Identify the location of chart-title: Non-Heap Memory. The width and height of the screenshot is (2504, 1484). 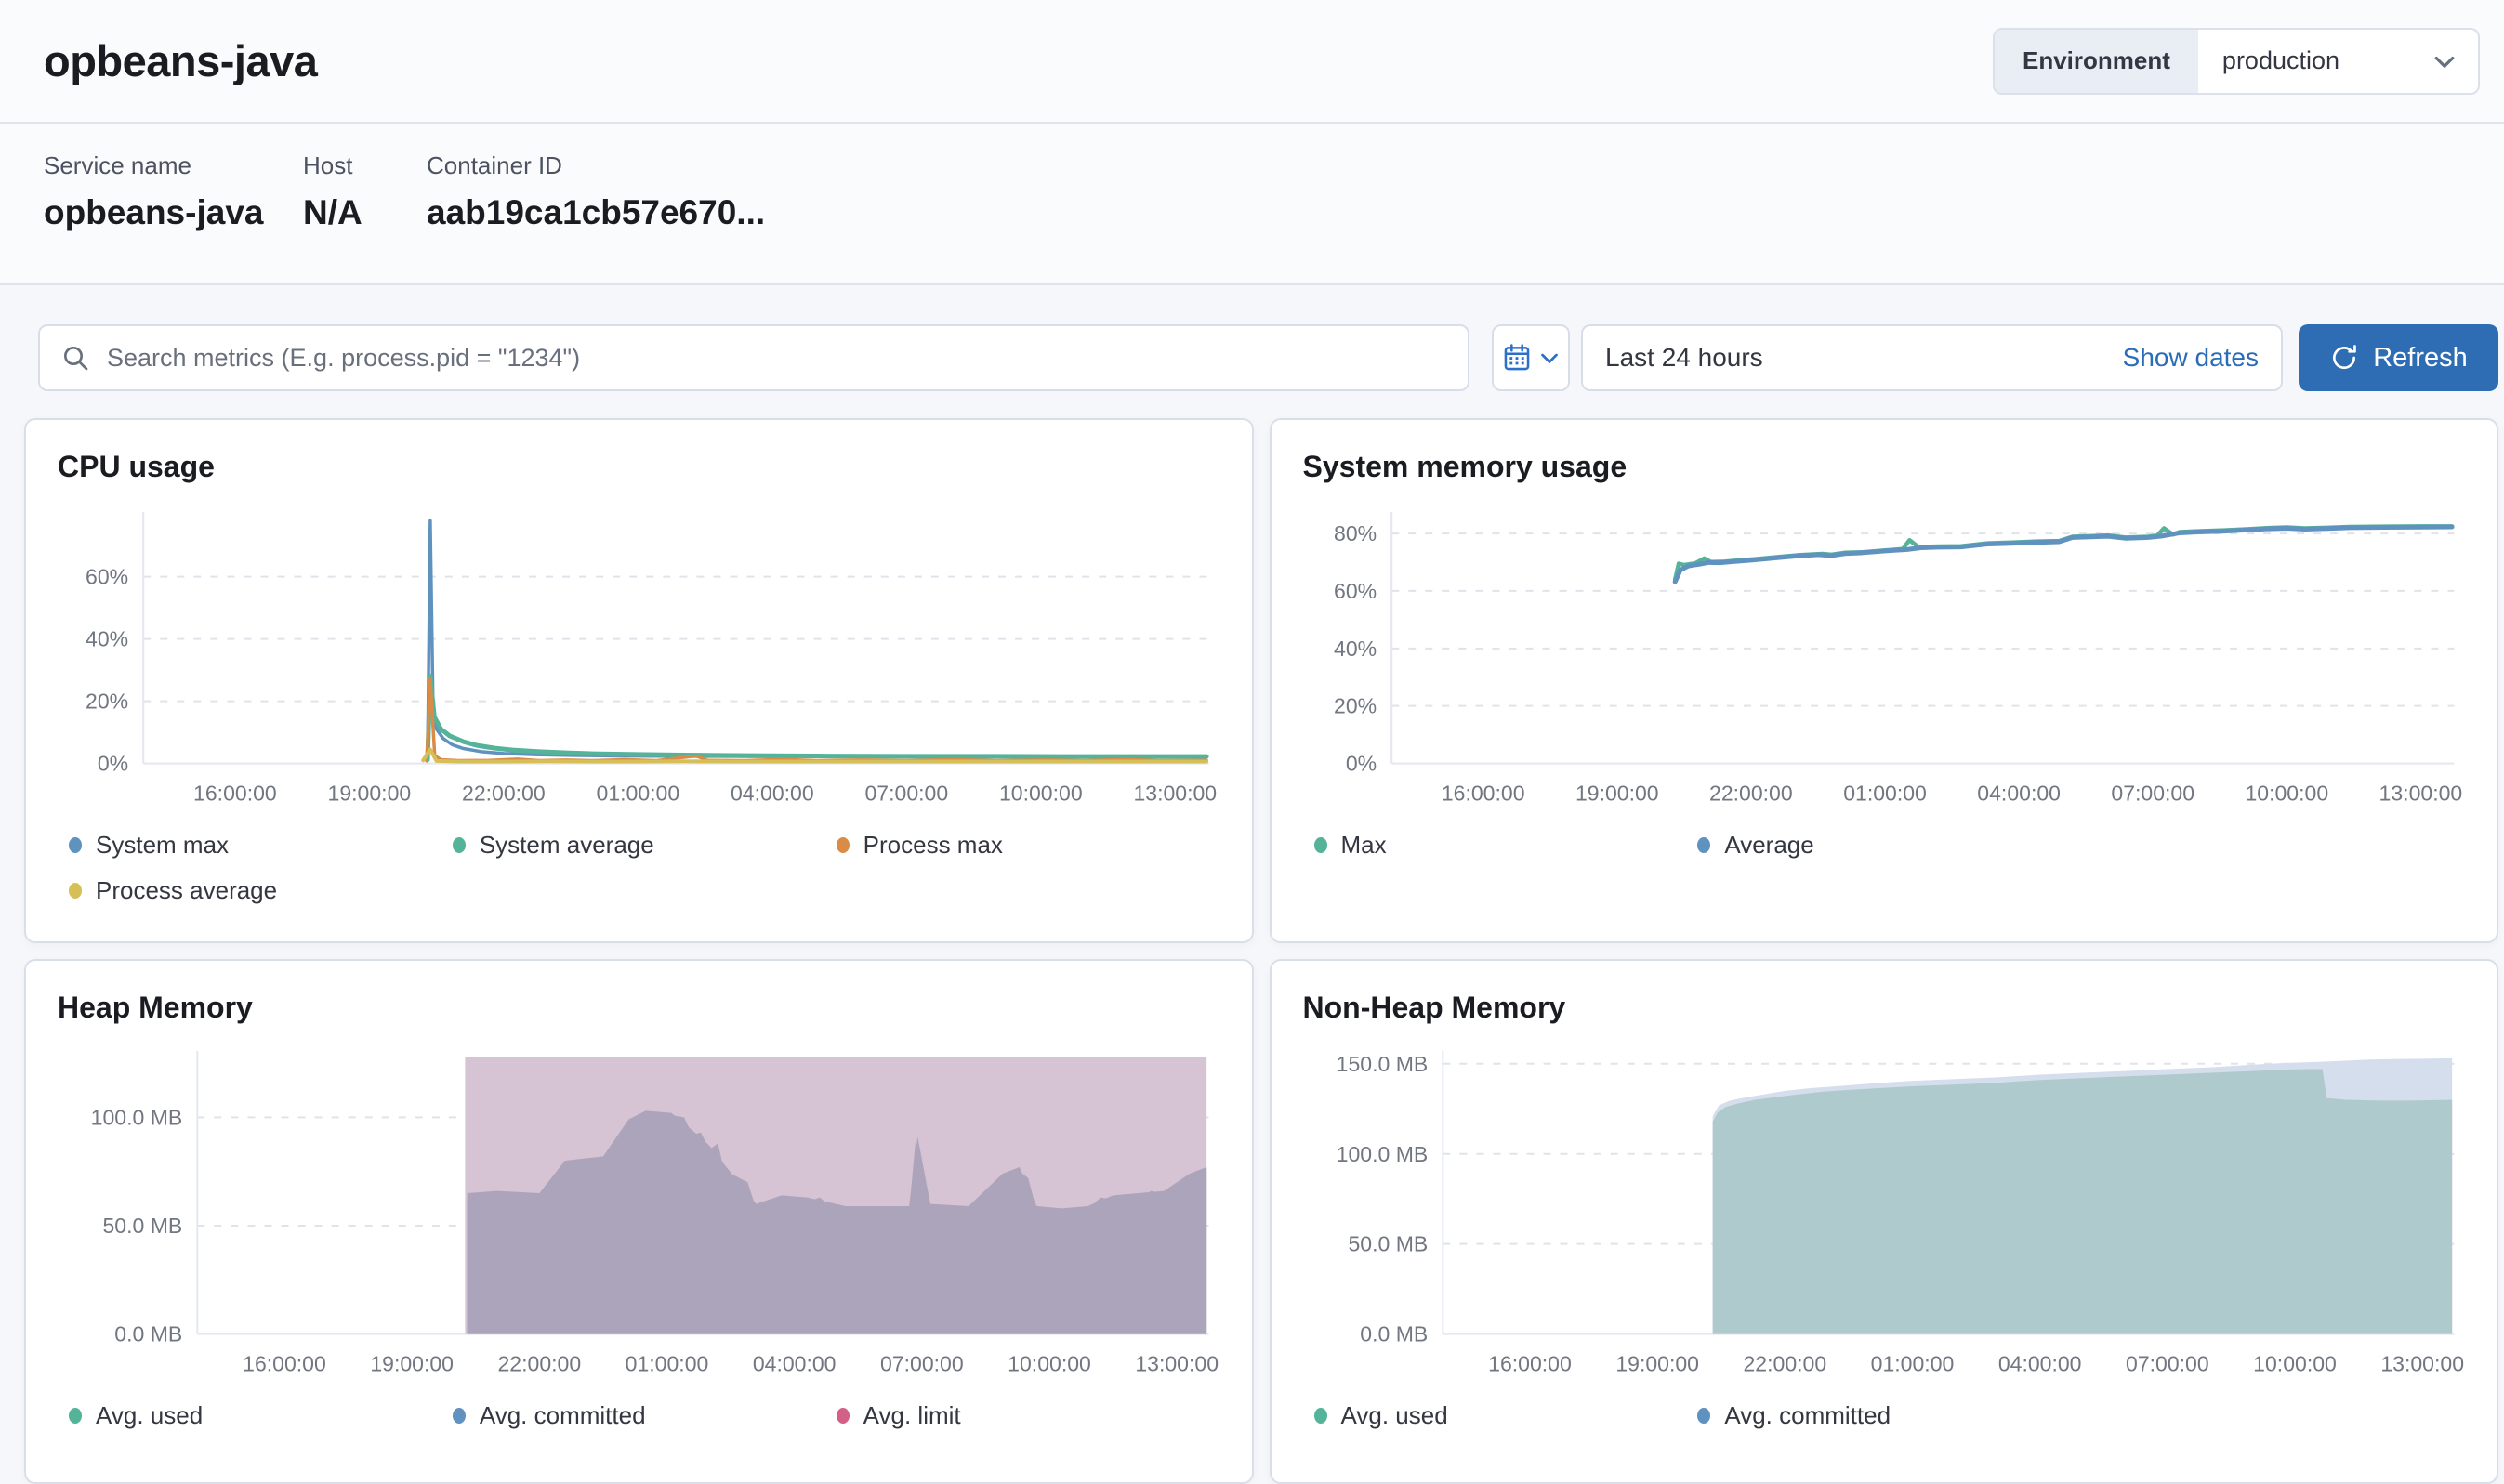
(1434, 1007).